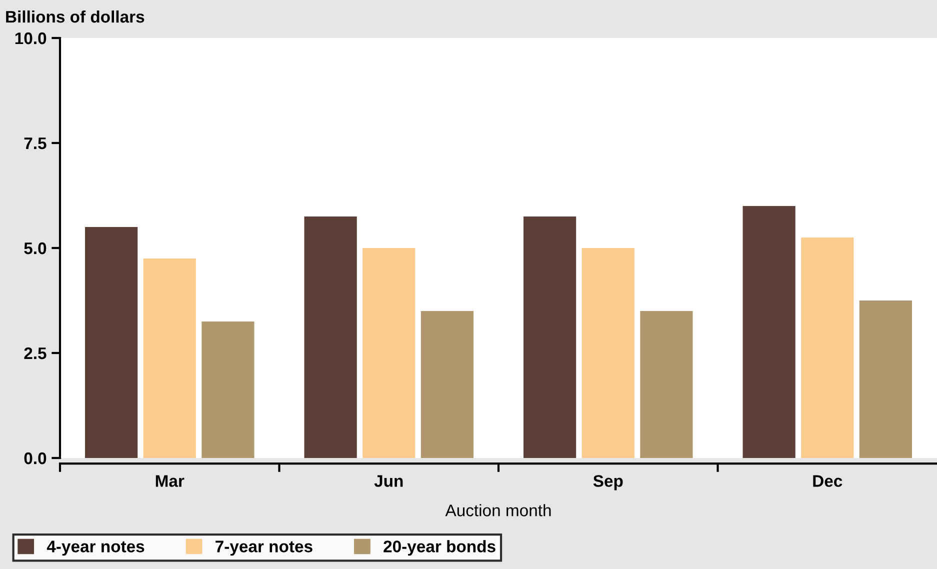 This screenshot has height=569, width=937. What do you see at coordinates (35, 353) in the screenshot?
I see `y-tick-label: 2.5` at bounding box center [35, 353].